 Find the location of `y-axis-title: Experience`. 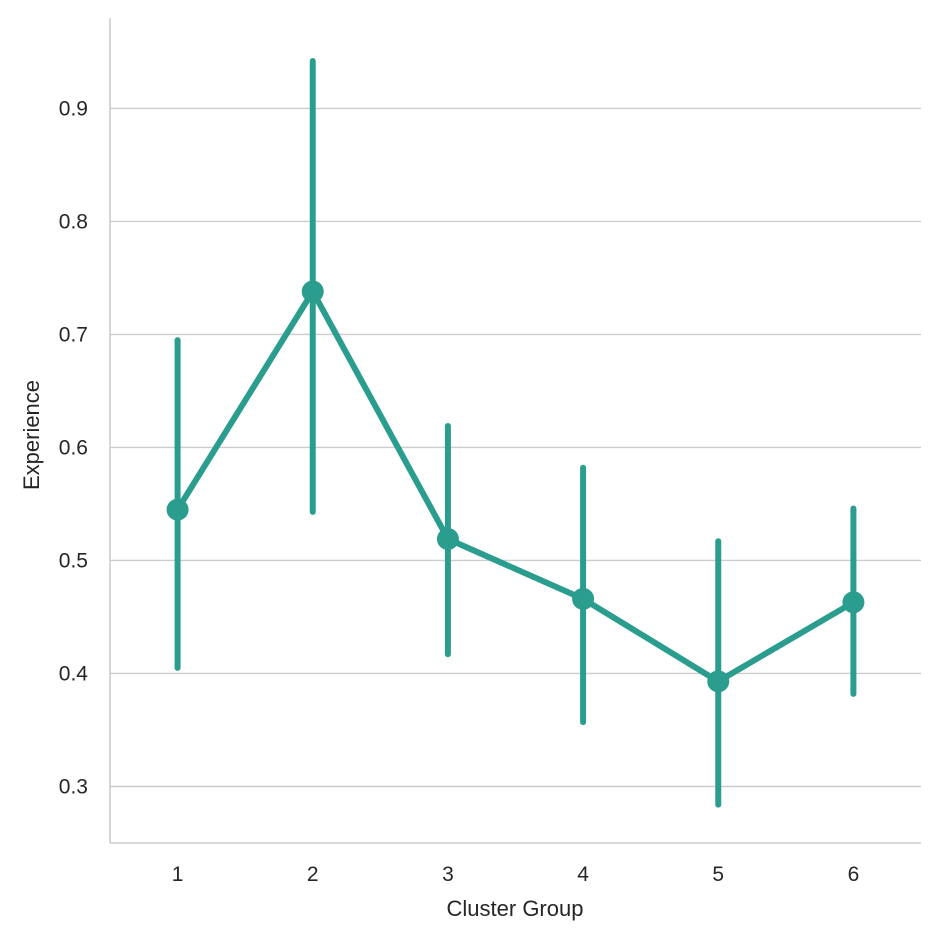

y-axis-title: Experience is located at coordinates (31, 435).